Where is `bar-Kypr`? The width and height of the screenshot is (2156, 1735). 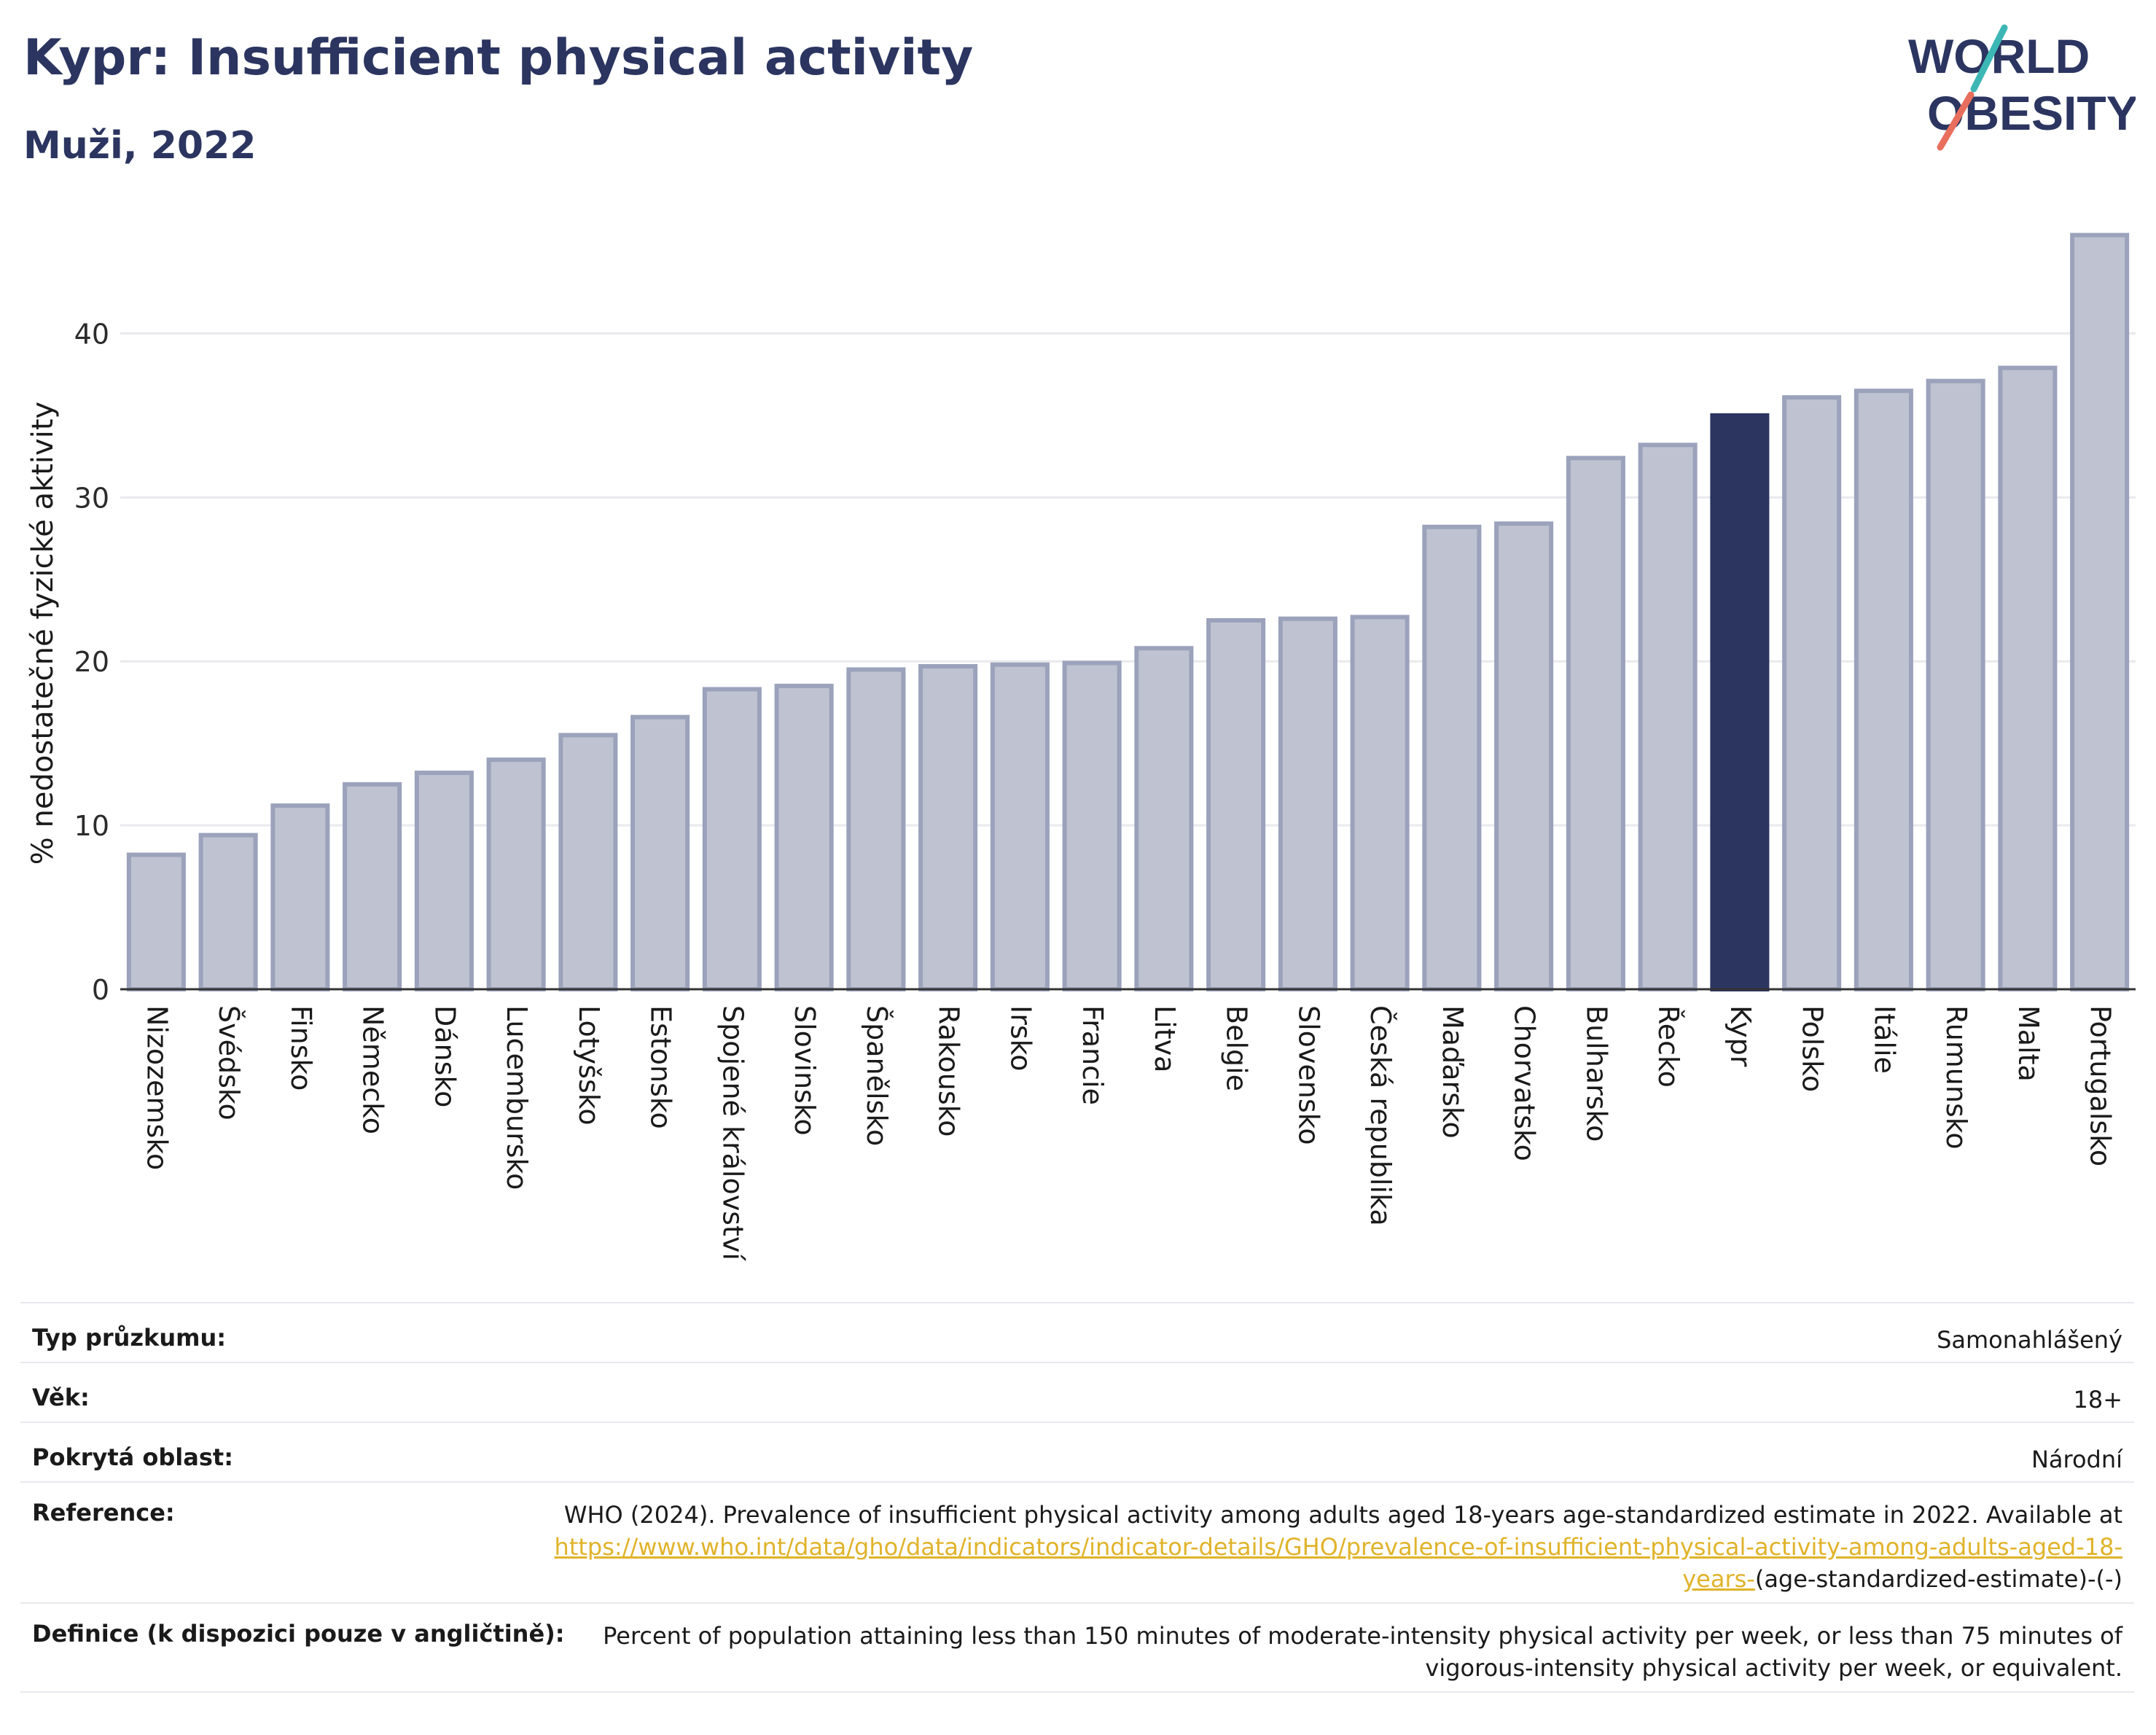
bar-Kypr is located at coordinates (1740, 702).